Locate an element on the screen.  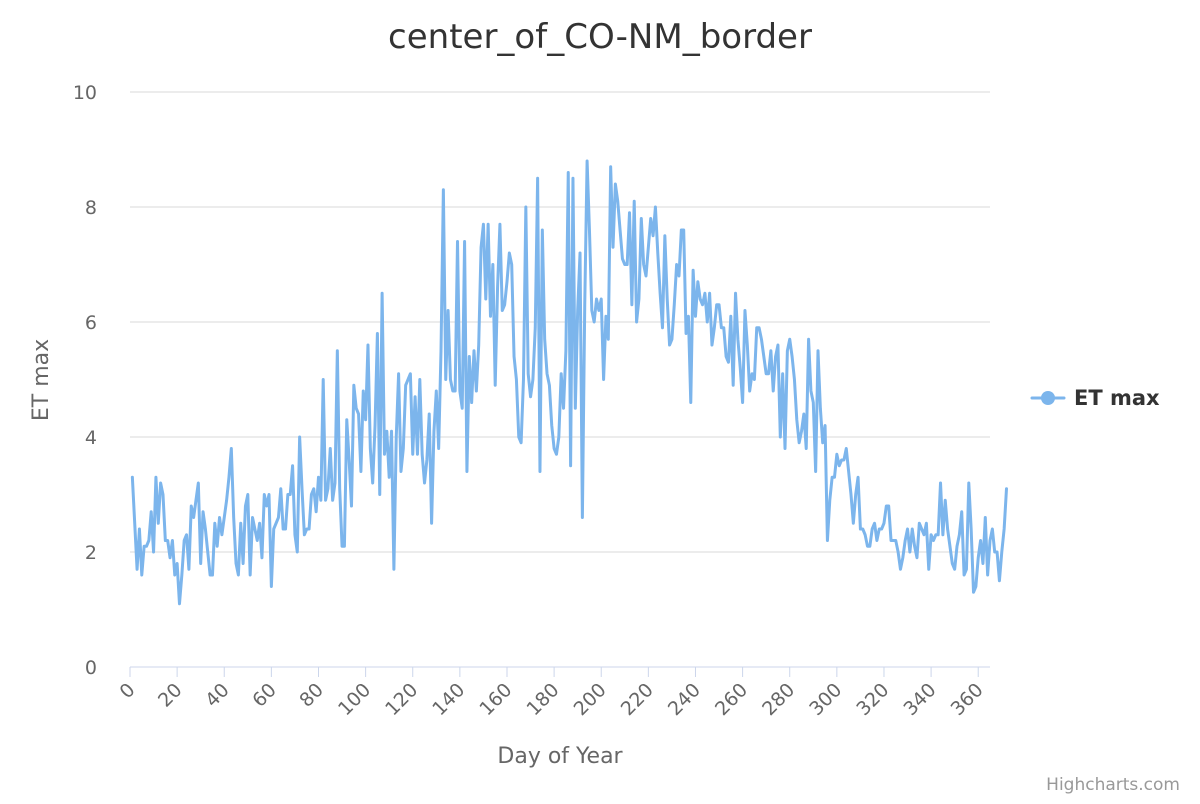
y-tick-label-4: 4 is located at coordinates (91, 438).